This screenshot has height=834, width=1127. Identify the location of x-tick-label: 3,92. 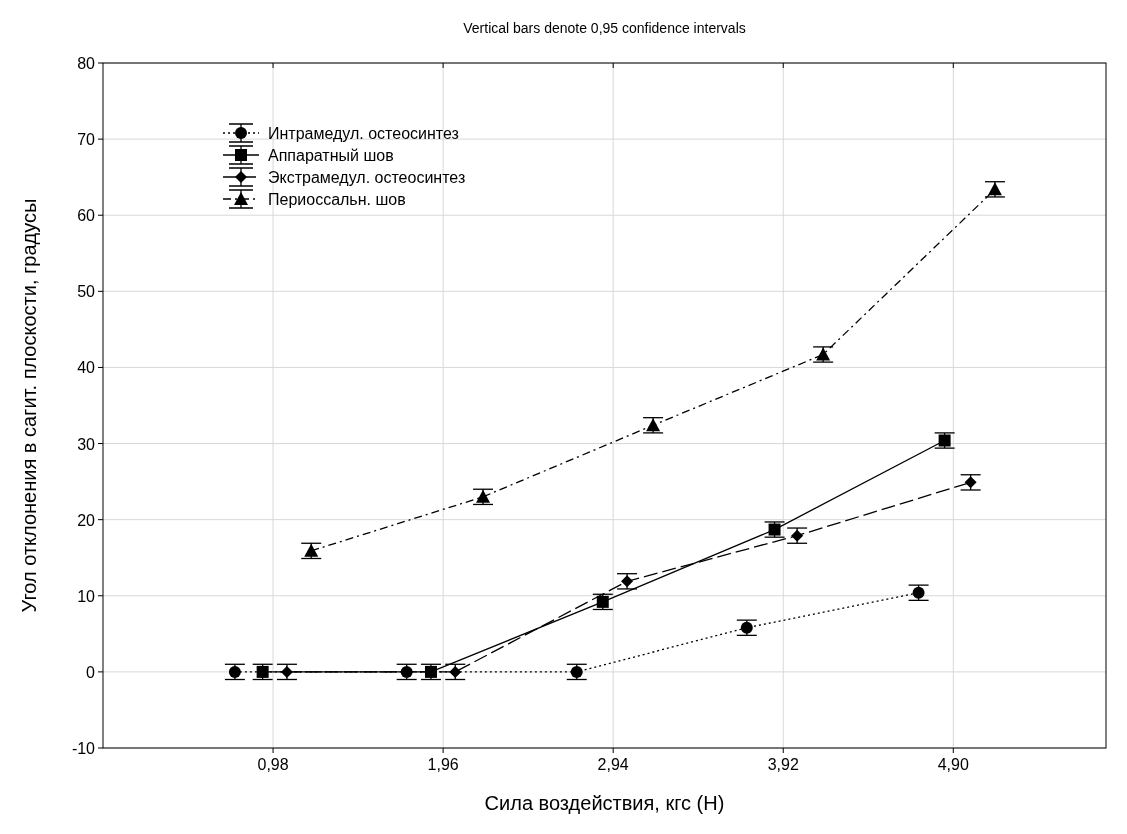
(783, 764).